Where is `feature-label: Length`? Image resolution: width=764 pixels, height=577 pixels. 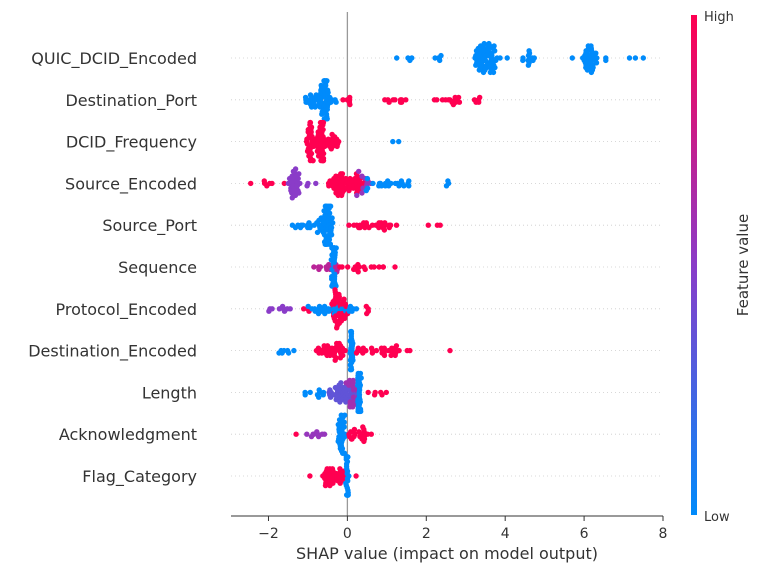 feature-label: Length is located at coordinates (169, 392).